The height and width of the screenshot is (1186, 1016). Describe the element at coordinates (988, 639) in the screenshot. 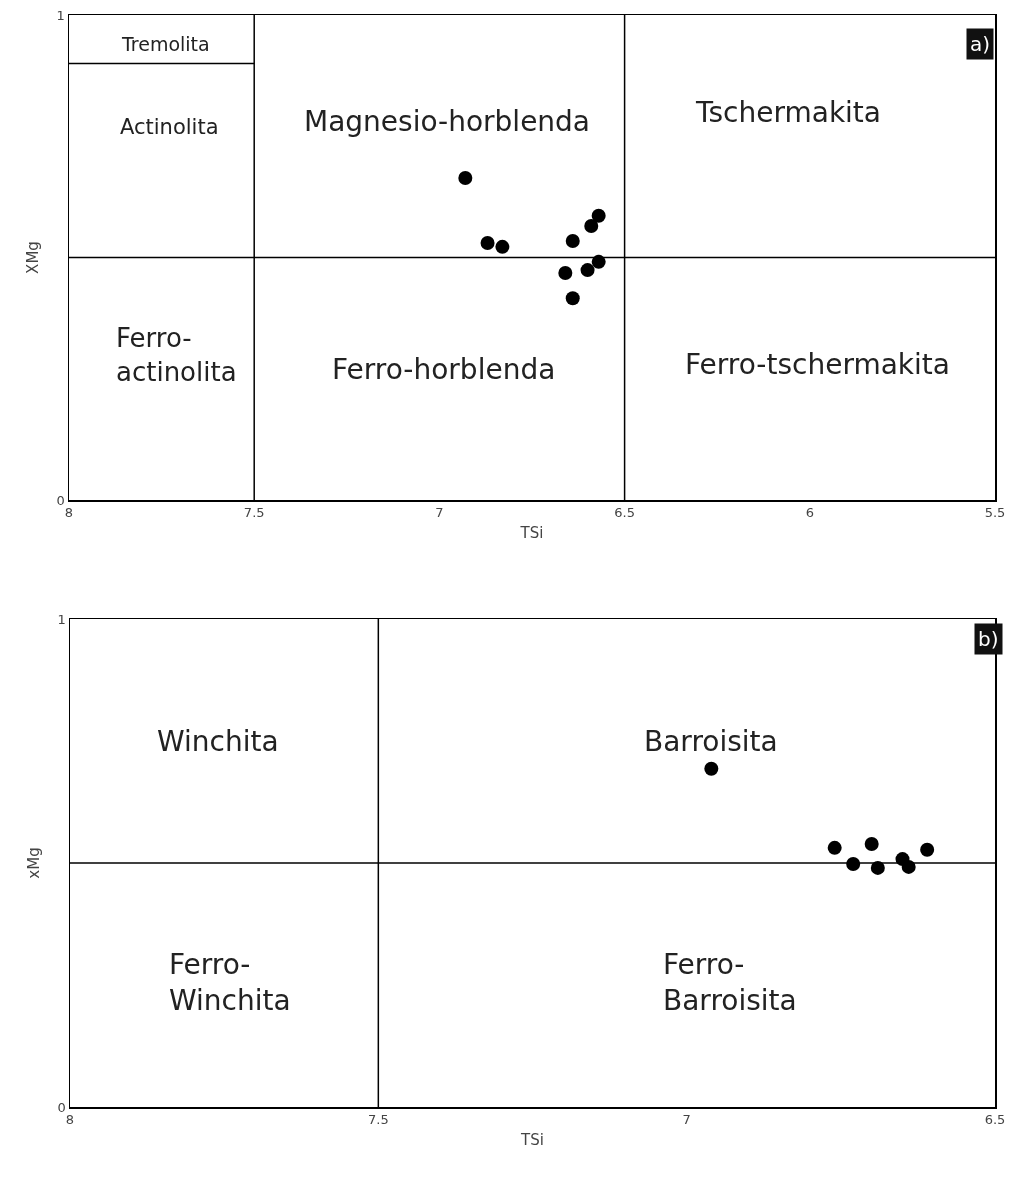

I see `annotation: b)` at that location.